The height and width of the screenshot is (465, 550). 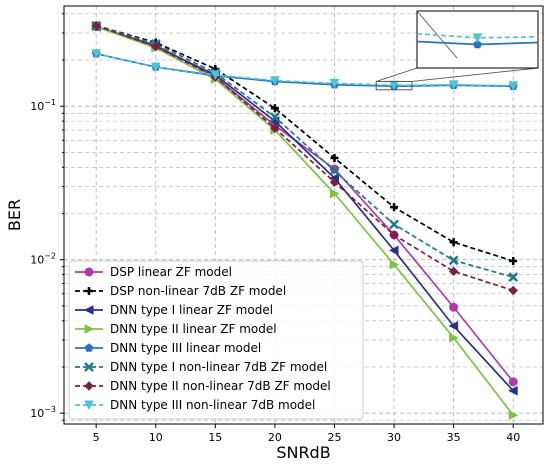 What do you see at coordinates (215, 437) in the screenshot?
I see `x-tick-label: 15` at bounding box center [215, 437].